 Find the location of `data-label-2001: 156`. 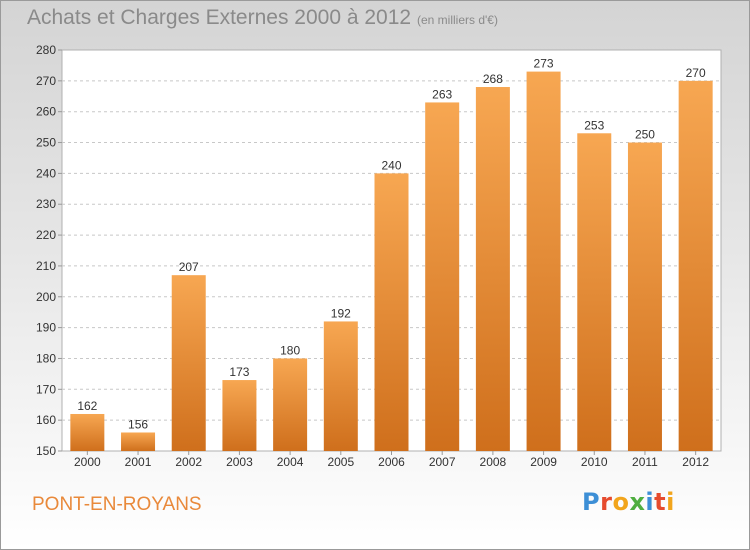

data-label-2001: 156 is located at coordinates (138, 424).